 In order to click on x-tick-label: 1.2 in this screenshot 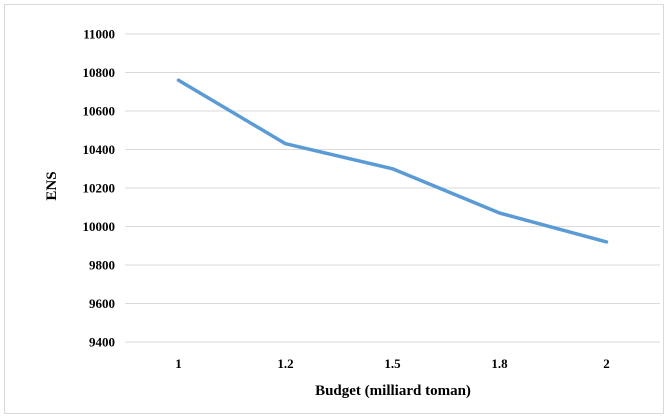, I will do `click(285, 363)`.